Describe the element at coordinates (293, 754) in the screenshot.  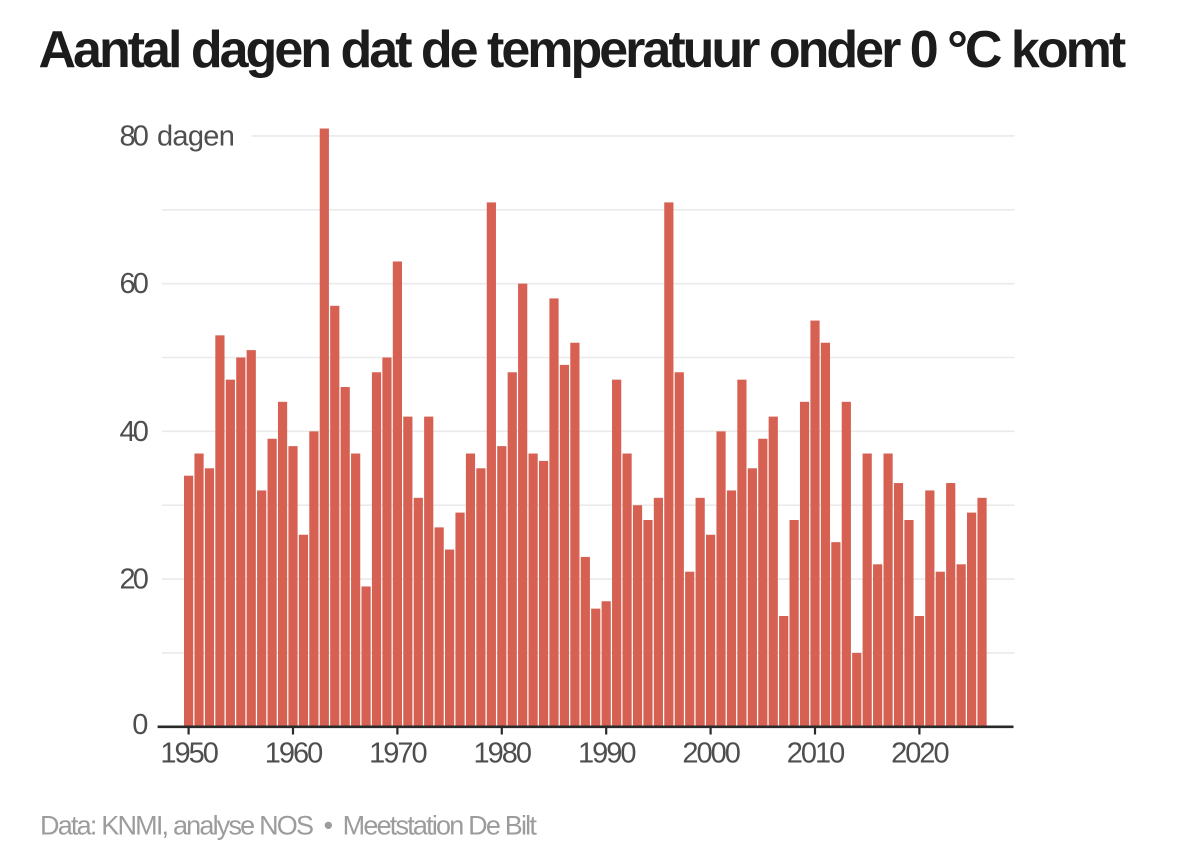
I see `svg-text: 1960` at that location.